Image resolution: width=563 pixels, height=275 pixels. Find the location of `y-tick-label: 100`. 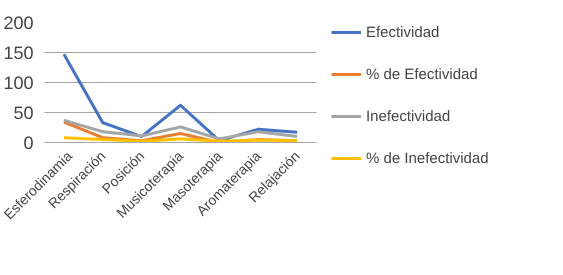

y-tick-label: 100 is located at coordinates (18, 83).